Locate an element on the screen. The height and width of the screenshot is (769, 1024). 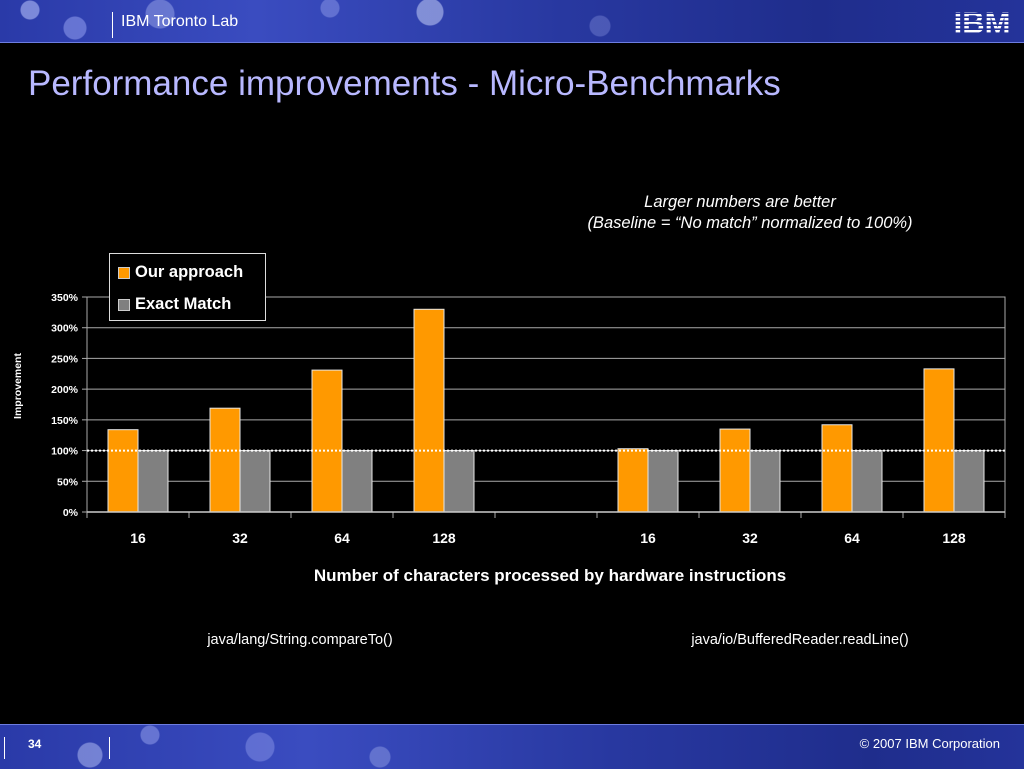
y-tick-label: 150% is located at coordinates (65, 421).